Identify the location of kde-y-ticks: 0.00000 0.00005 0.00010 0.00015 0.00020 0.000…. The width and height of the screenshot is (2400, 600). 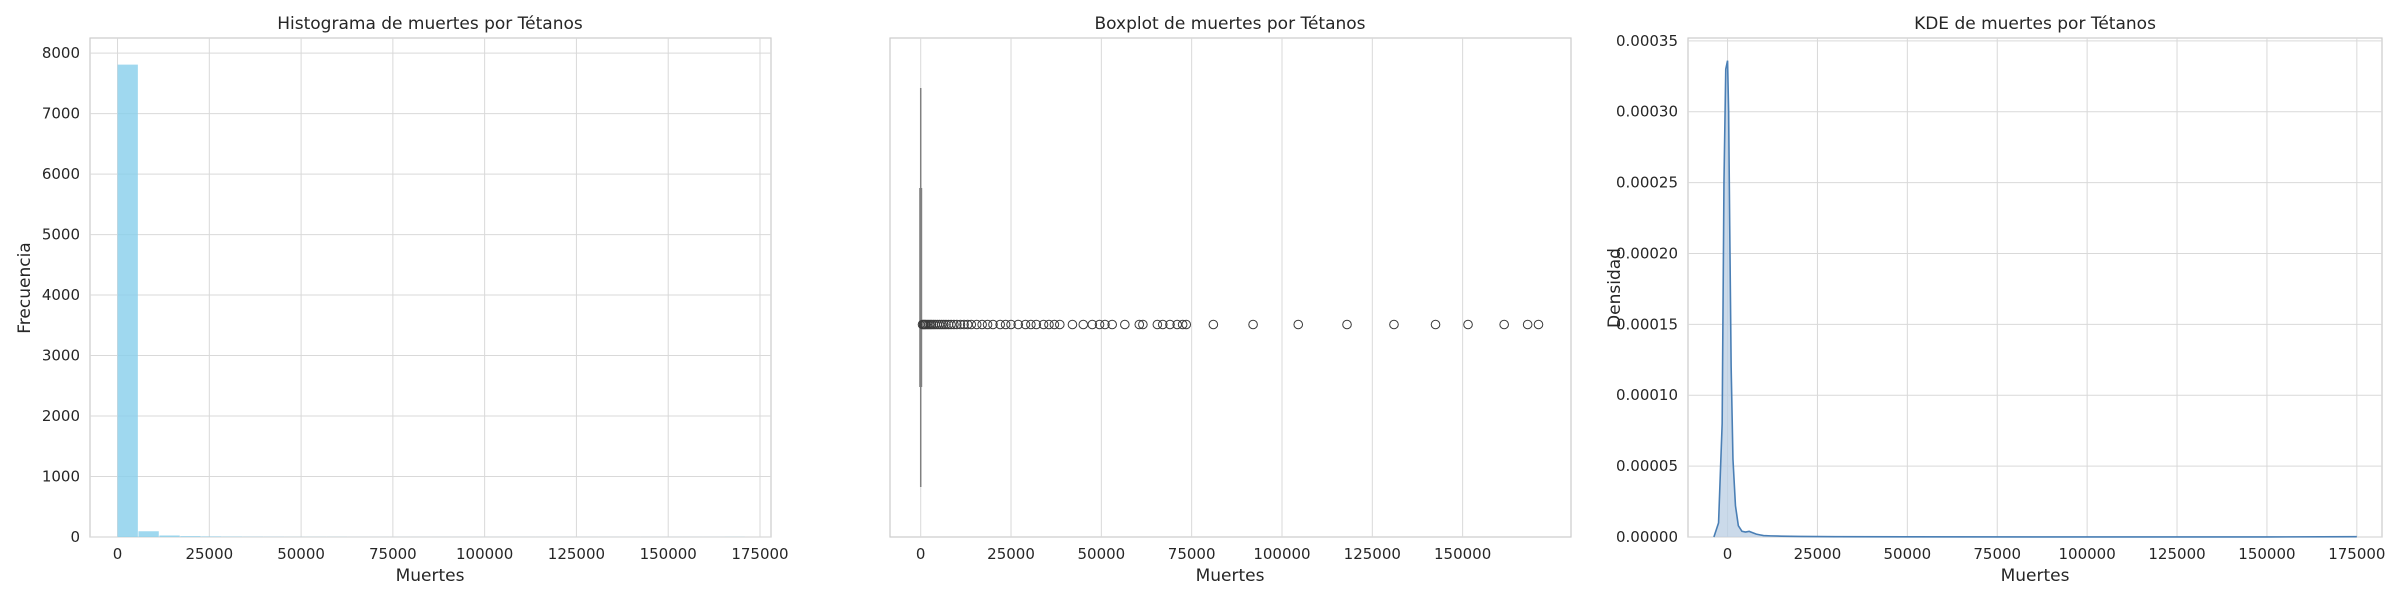
(1647, 289).